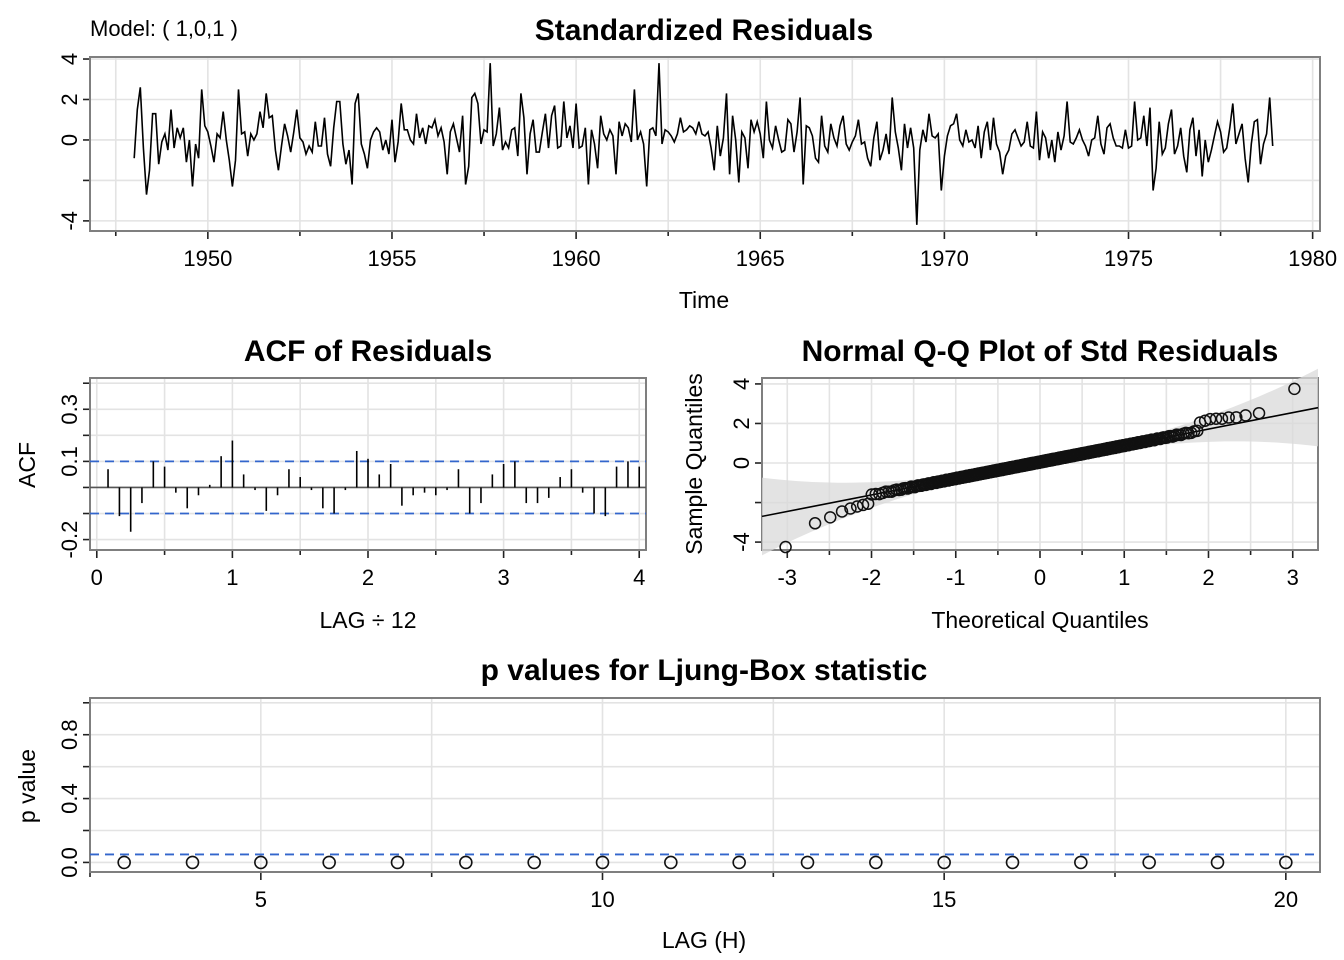  I want to click on qq-xtick-label: 0, so click(1040, 577).